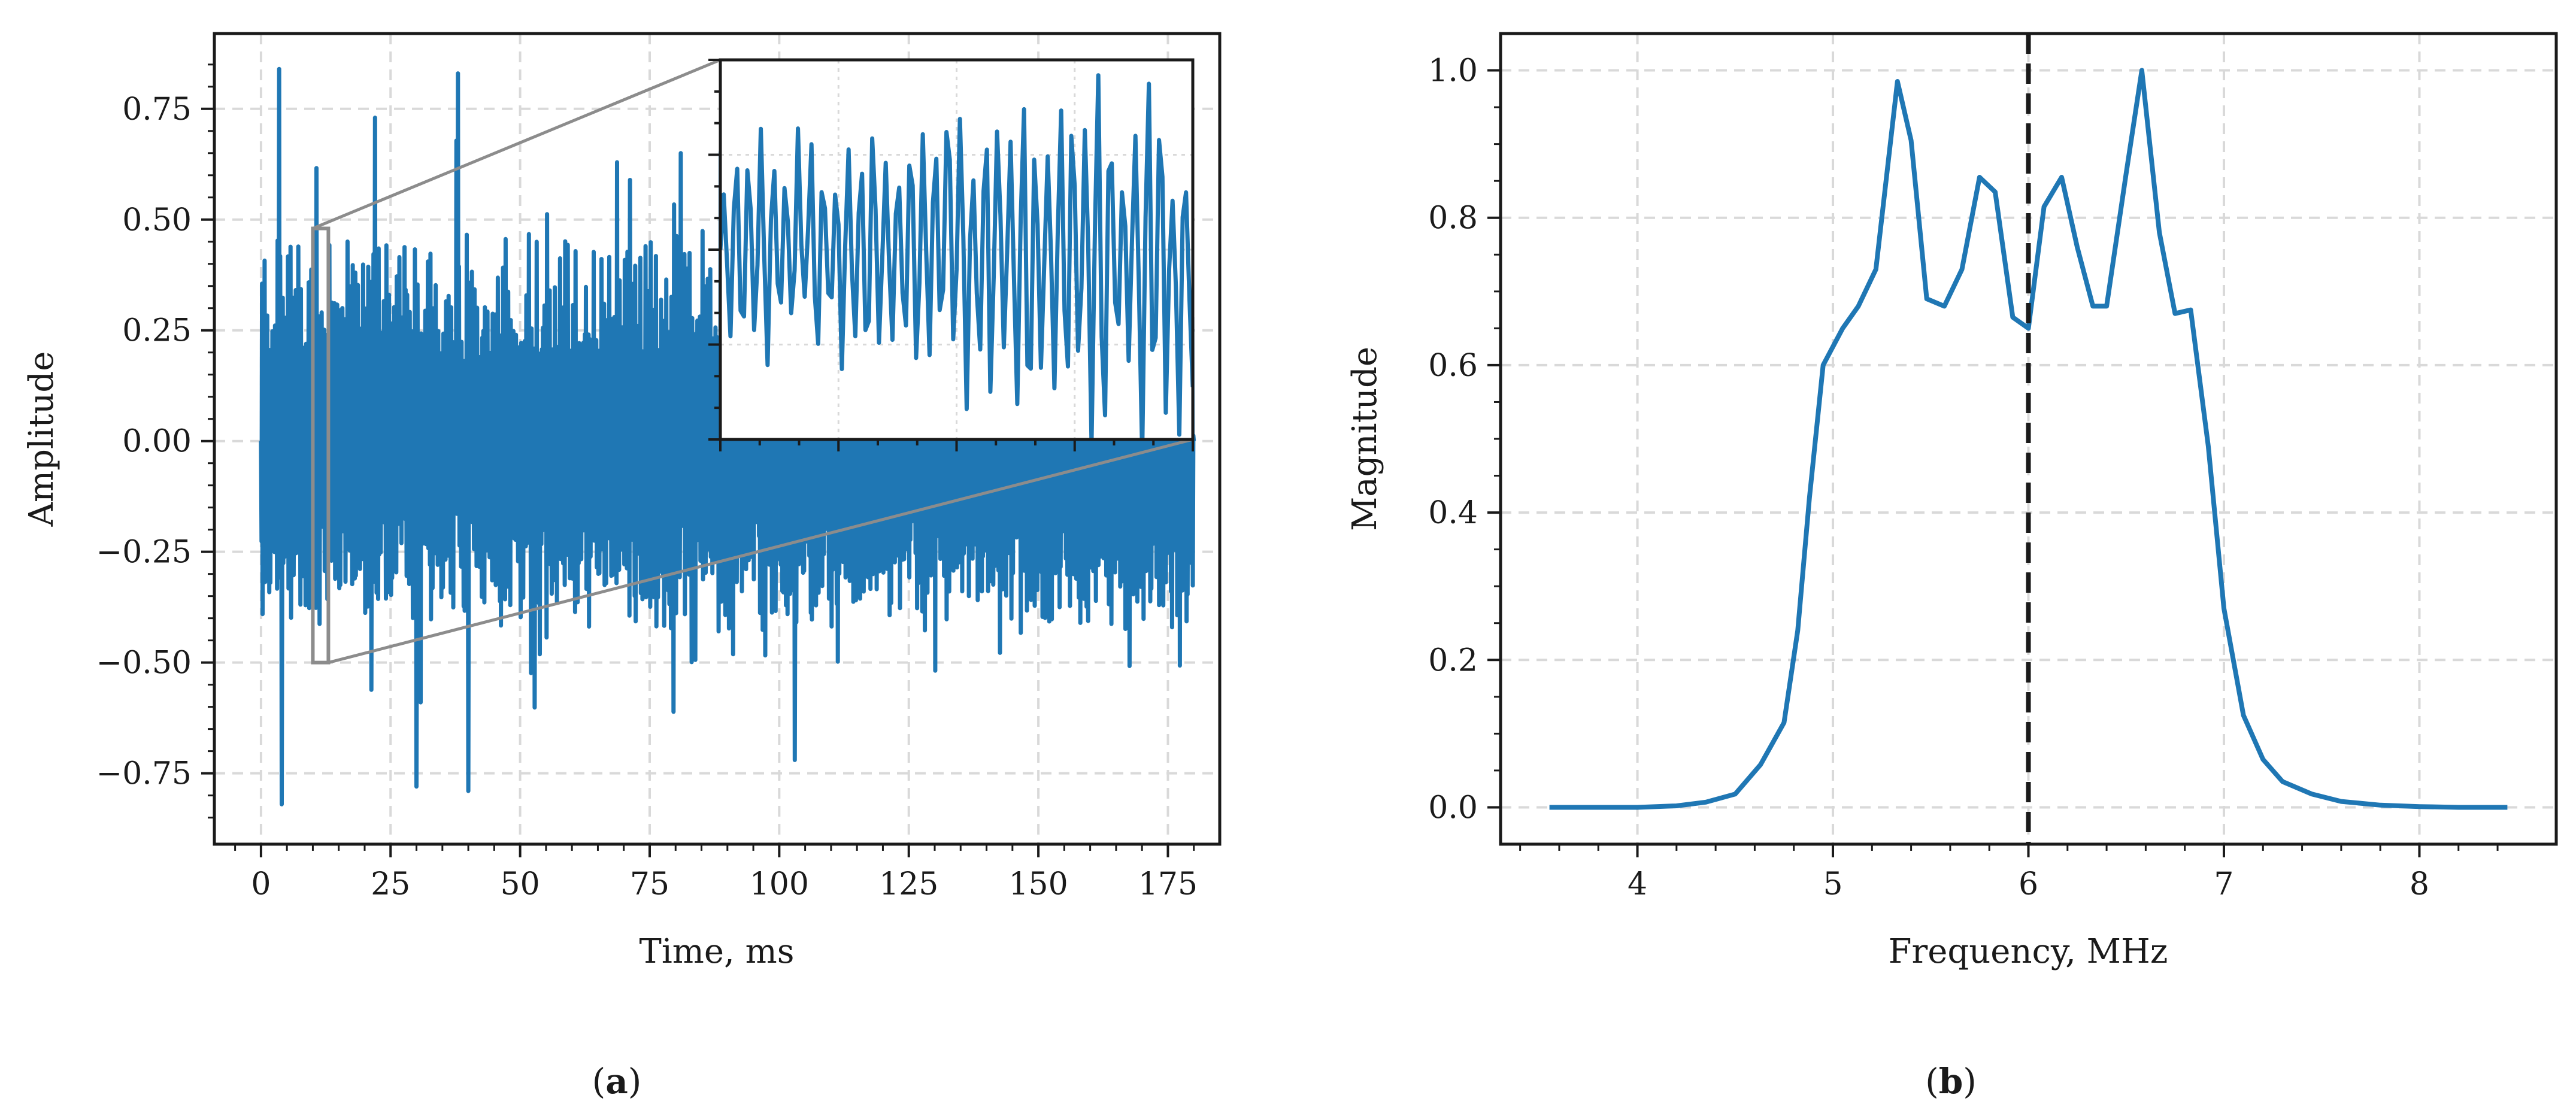 The image size is (2576, 1113). What do you see at coordinates (516, 144) in the screenshot?
I see `panel-a-zoom-connector-top` at bounding box center [516, 144].